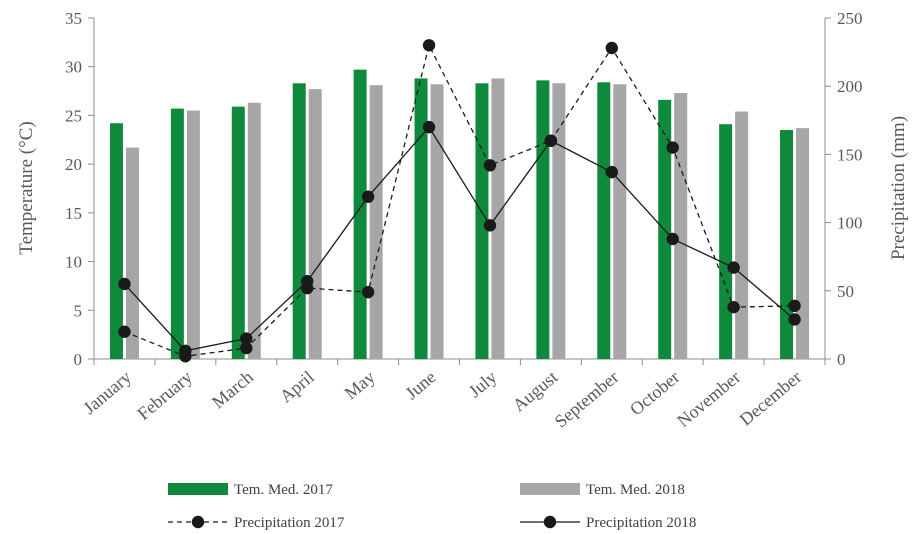 This screenshot has width=916, height=534. What do you see at coordinates (587, 399) in the screenshot?
I see `x-tick-label-september: September` at bounding box center [587, 399].